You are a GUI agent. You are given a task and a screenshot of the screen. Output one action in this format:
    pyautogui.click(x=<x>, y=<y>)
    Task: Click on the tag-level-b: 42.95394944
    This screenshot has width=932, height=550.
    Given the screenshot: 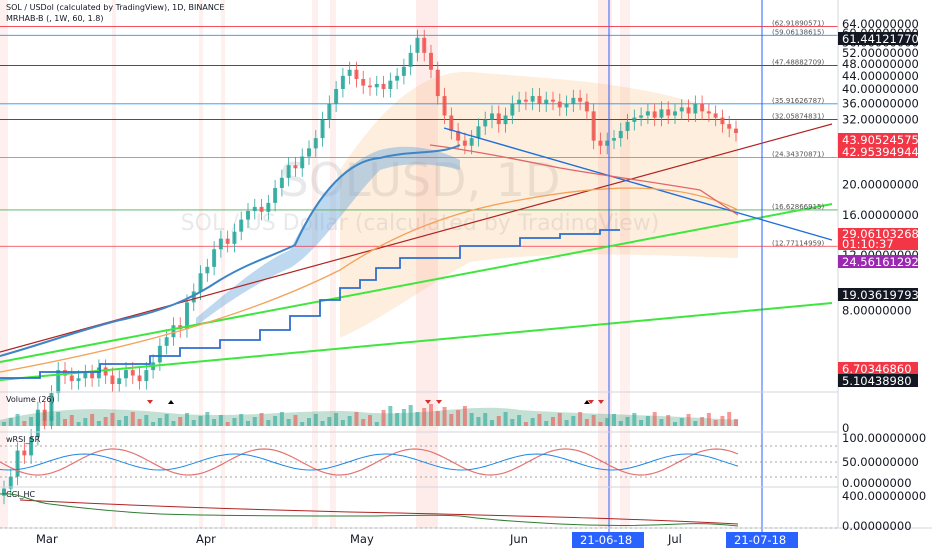 What is the action you would take?
    pyautogui.click(x=880, y=152)
    